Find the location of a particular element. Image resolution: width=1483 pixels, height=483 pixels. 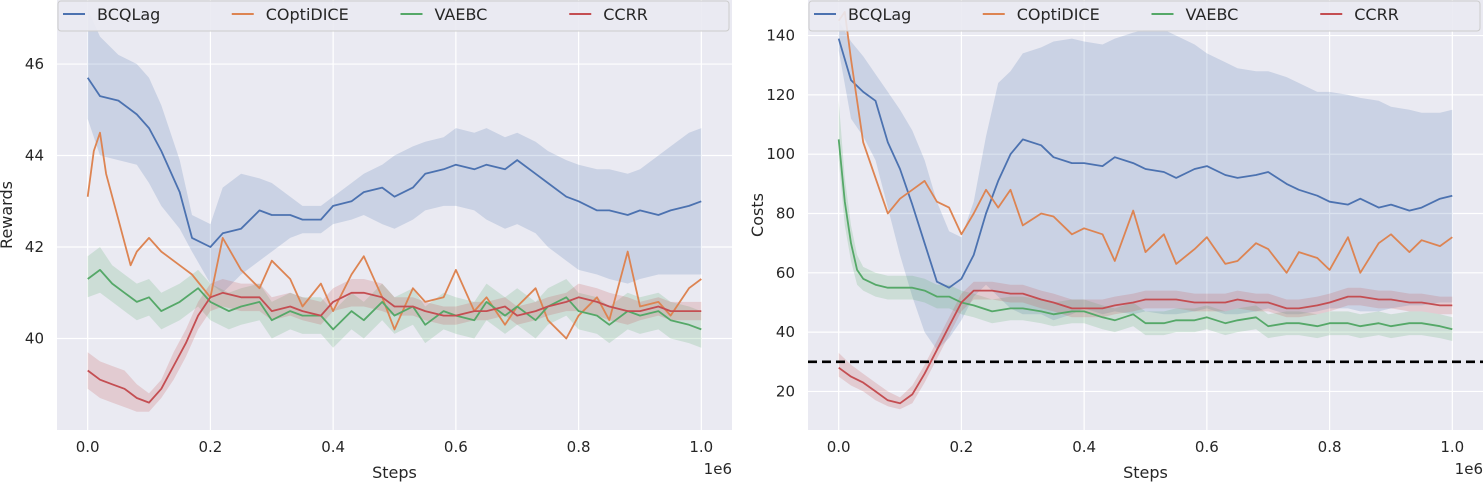

y-axis-label: Rewards is located at coordinates (8, 215).